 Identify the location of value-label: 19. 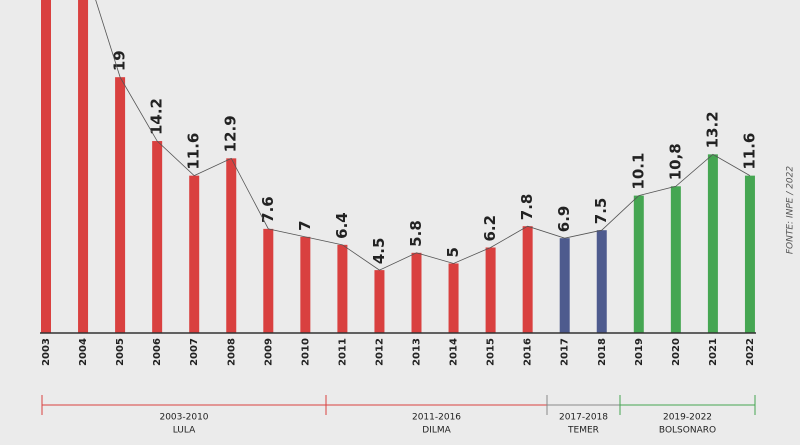
(120, 60).